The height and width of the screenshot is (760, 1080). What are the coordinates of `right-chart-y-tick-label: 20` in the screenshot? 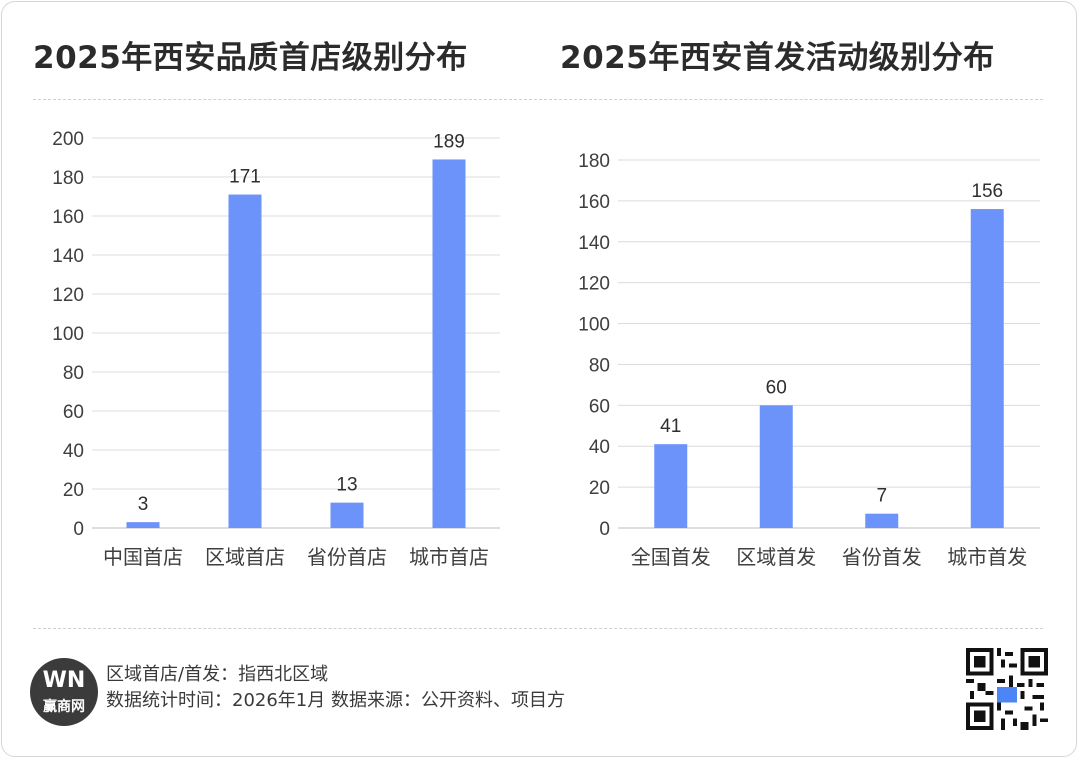 It's located at (599, 488).